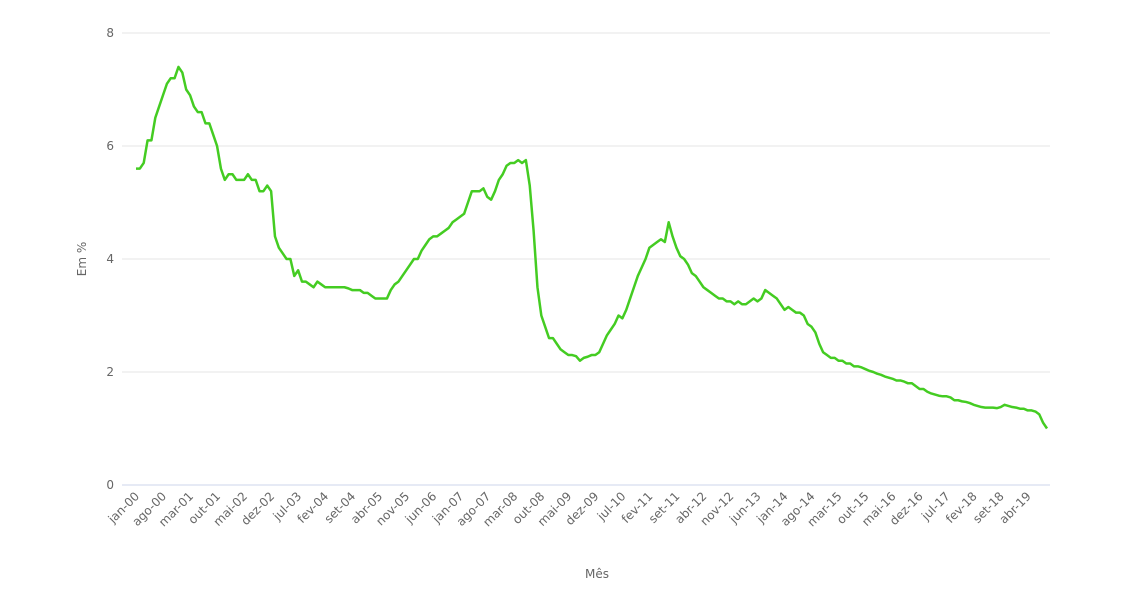  I want to click on x-axis-title: Mês, so click(597, 574).